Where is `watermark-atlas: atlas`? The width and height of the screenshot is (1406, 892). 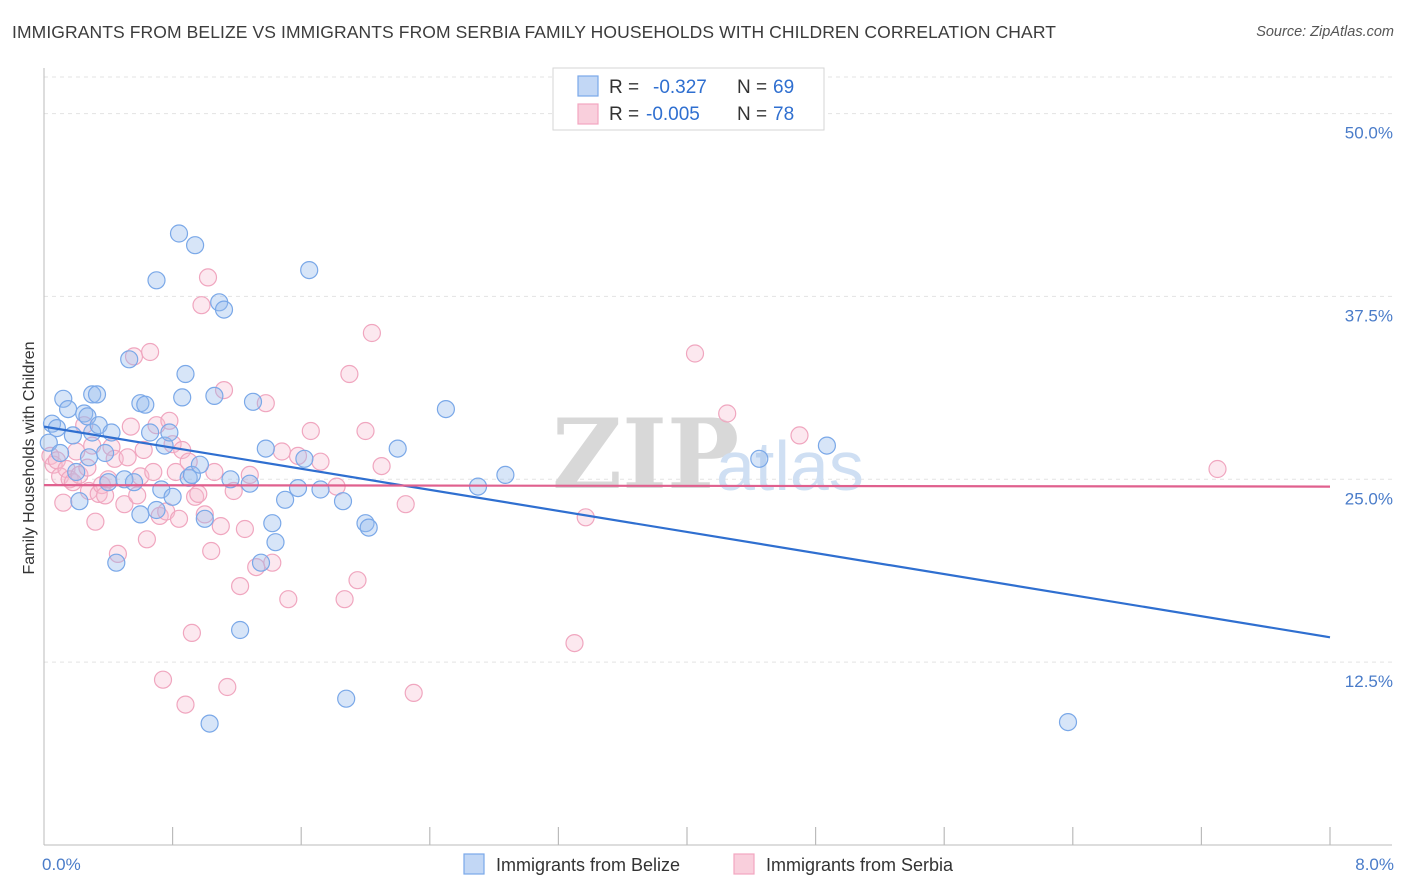
watermark-atlas: atlas is located at coordinates (790, 466).